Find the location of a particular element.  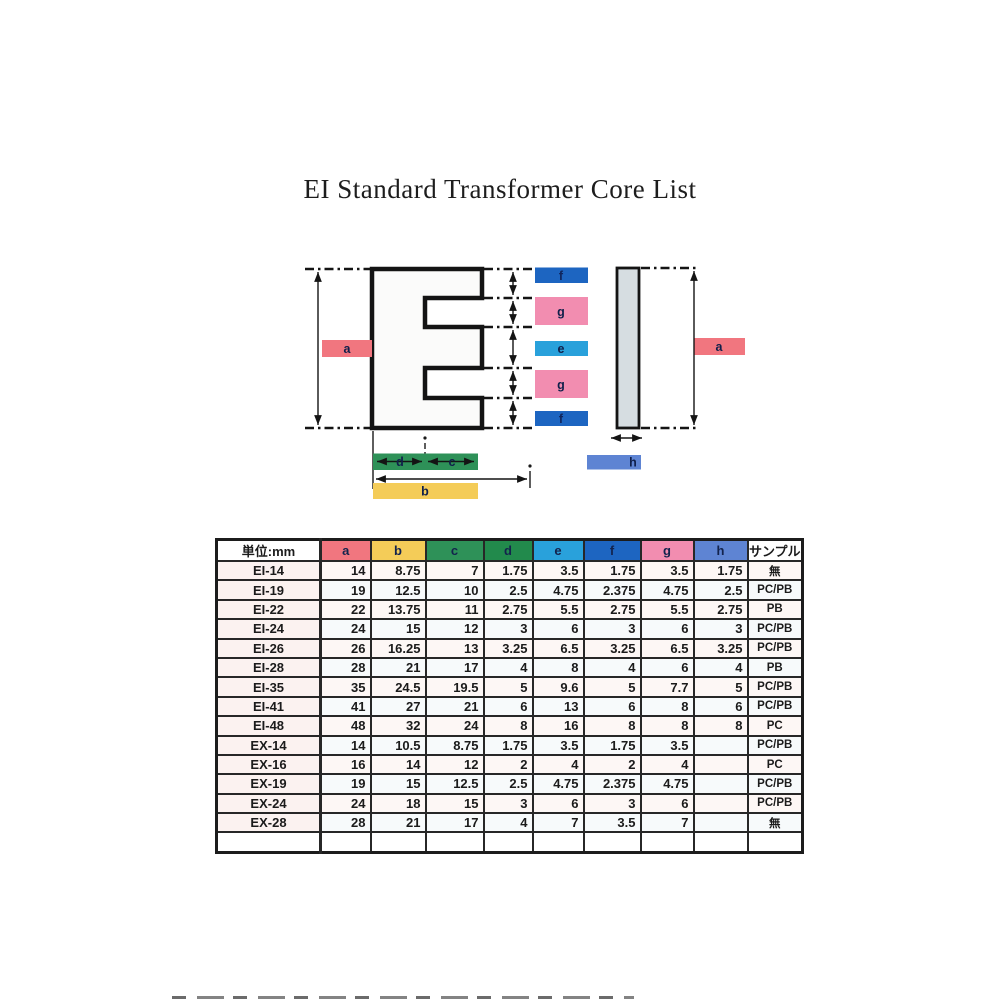

dim-box-f-top is located at coordinates (561, 275).